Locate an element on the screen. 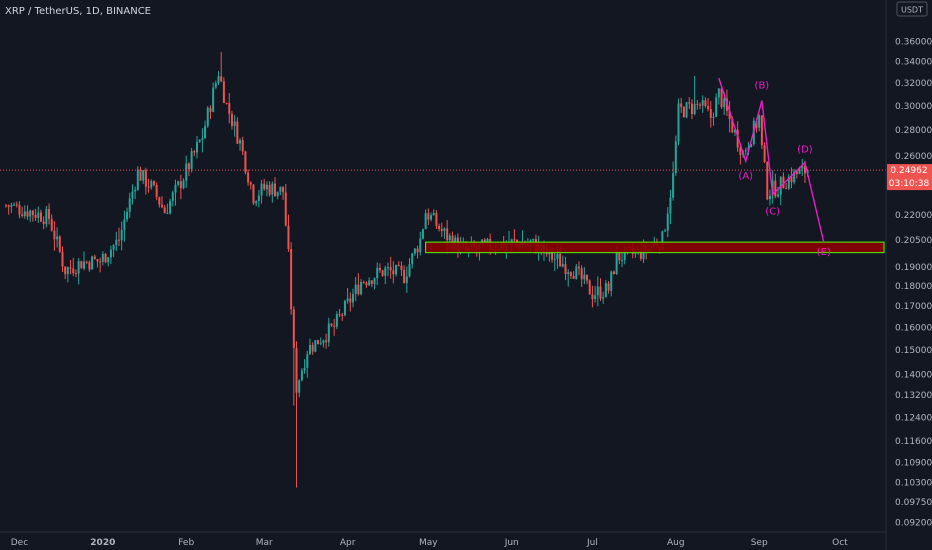  currency-badge: USDT is located at coordinates (912, 9).